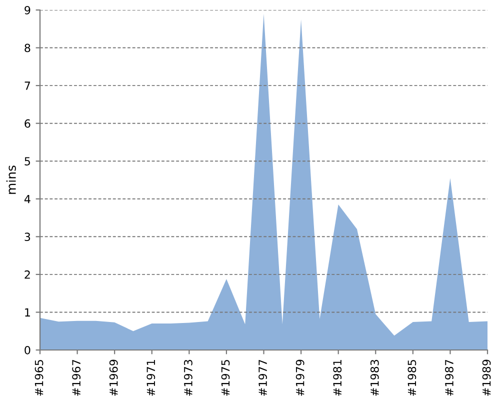 The width and height of the screenshot is (500, 400). Describe the element at coordinates (27, 161) in the screenshot. I see `y-tick-label: 5` at that location.